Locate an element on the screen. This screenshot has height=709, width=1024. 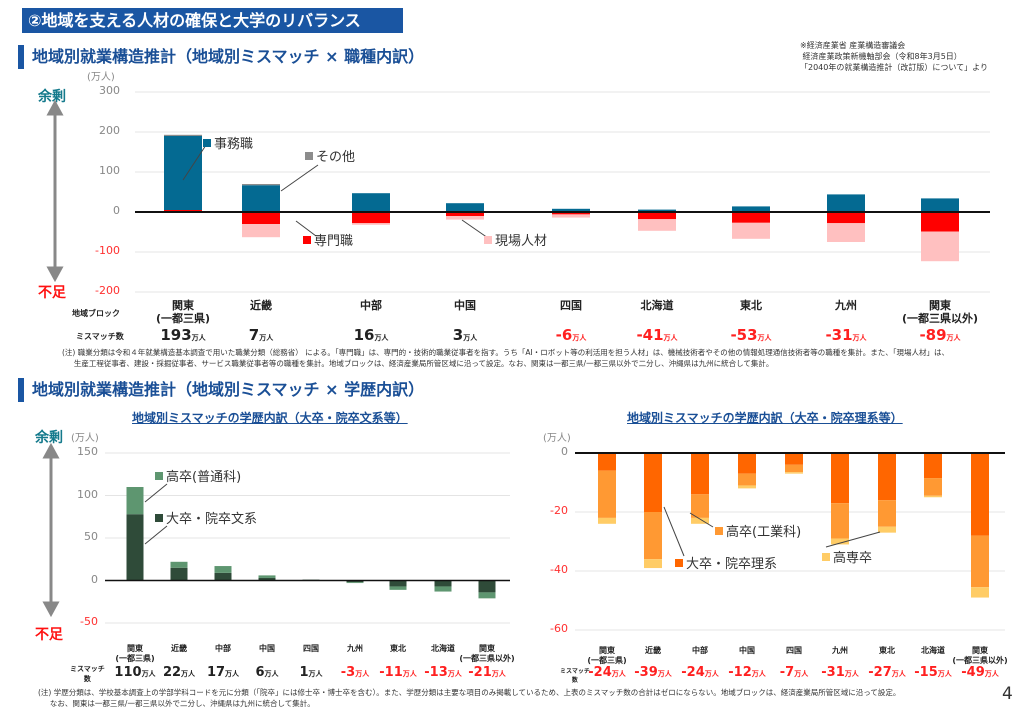
leader-line is located at coordinates (853, 539).